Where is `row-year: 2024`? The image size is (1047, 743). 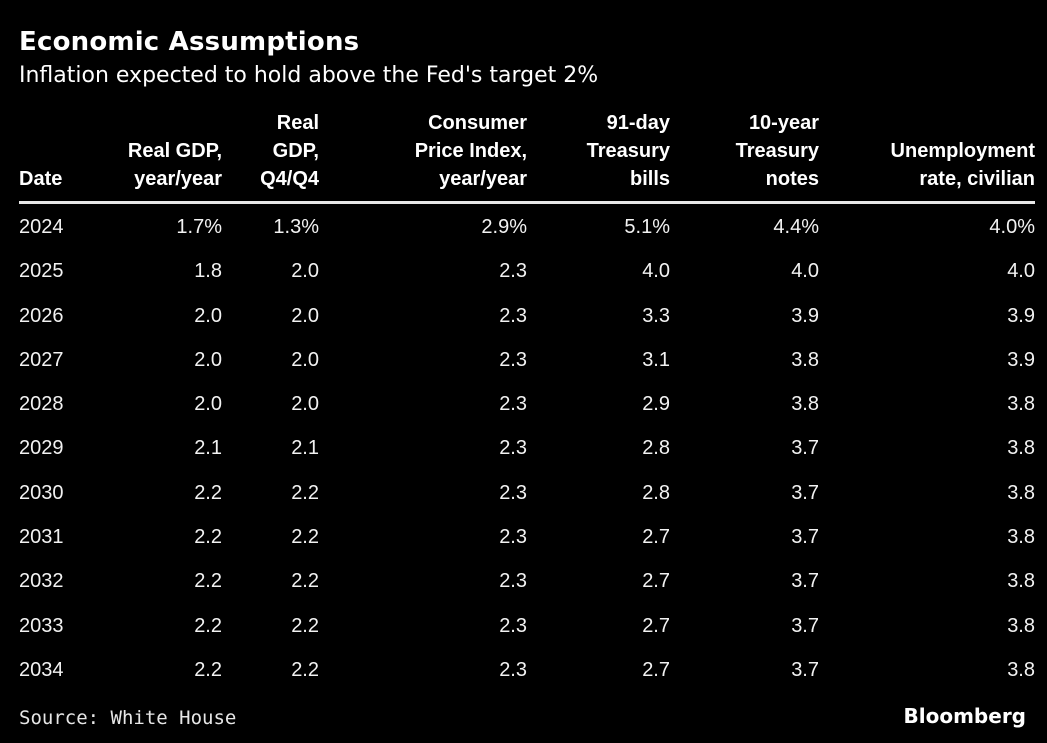
row-year: 2024 is located at coordinates (41, 227).